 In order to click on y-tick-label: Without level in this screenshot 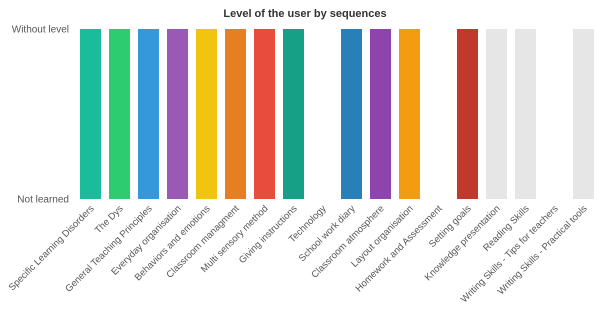, I will do `click(40, 30)`.